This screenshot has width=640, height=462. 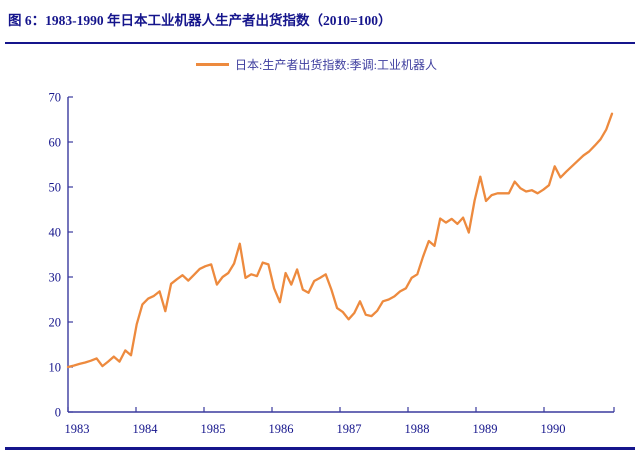 What do you see at coordinates (77, 429) in the screenshot?
I see `x-tick-label: 1983` at bounding box center [77, 429].